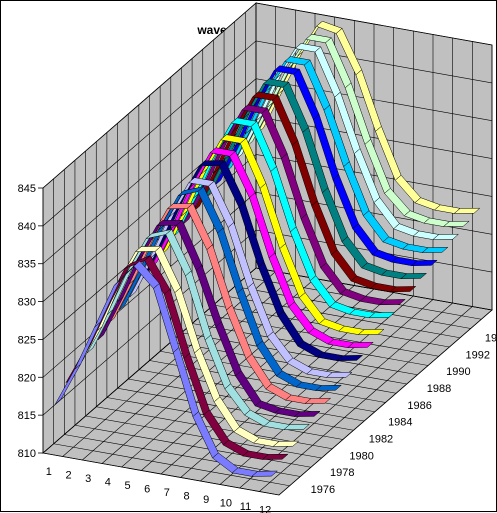 The width and height of the screenshot is (497, 513). What do you see at coordinates (27, 340) in the screenshot?
I see `y-tick-label: 825` at bounding box center [27, 340].